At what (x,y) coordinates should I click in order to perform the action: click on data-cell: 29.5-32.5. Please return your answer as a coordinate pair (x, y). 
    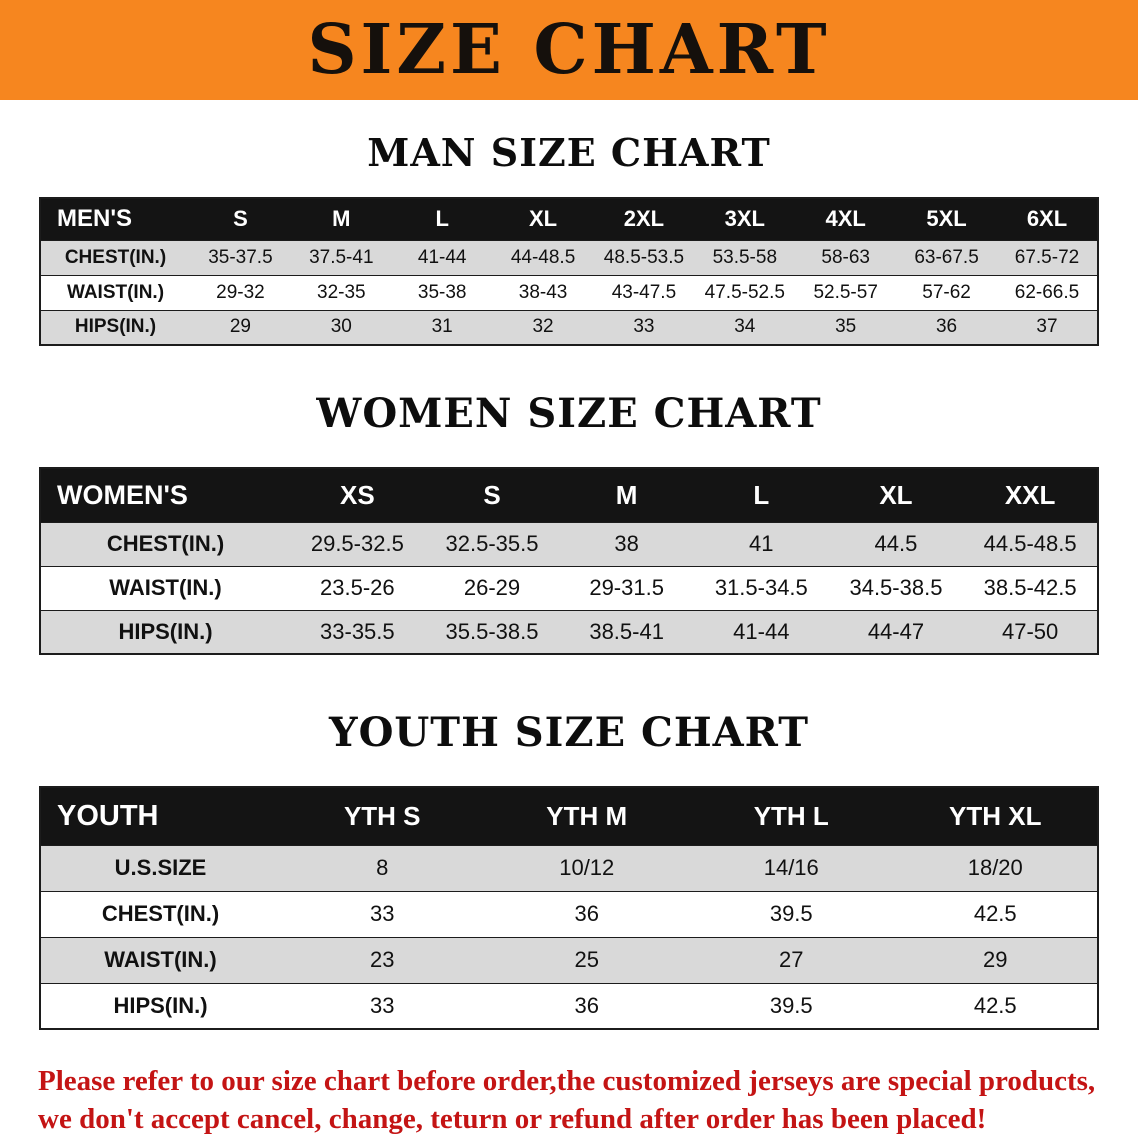
    Looking at the image, I should click on (357, 544).